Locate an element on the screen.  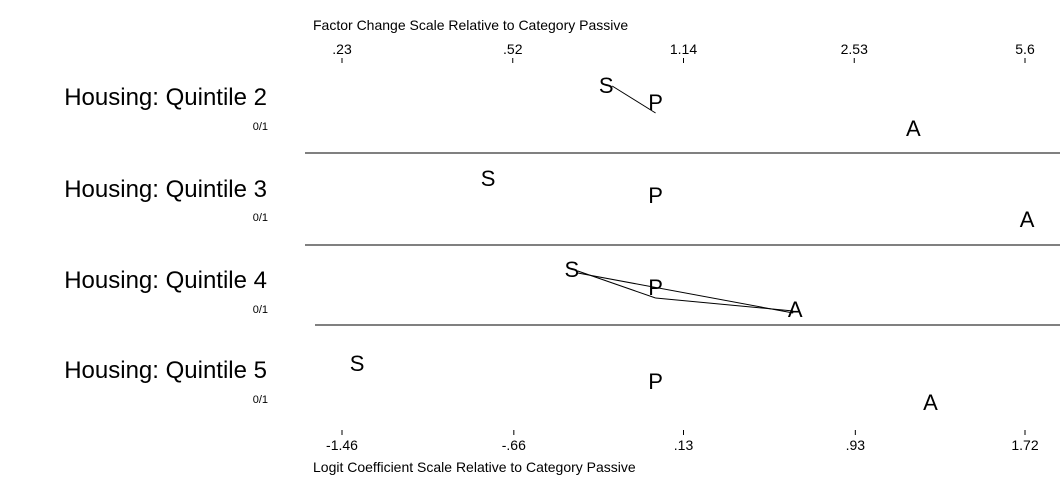
row-label: Housing: Quintile 5 is located at coordinates (165, 370).